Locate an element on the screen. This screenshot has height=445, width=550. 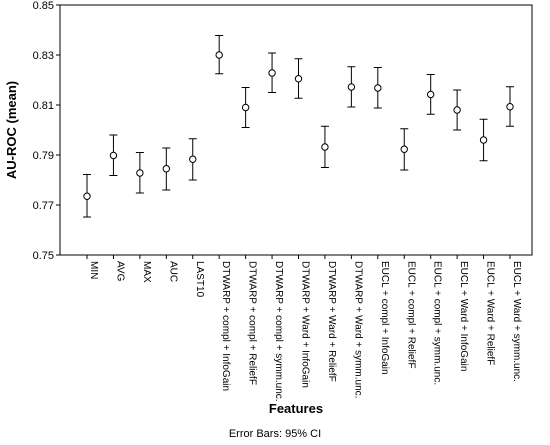
y-tick-label: 0.75 is located at coordinates (43, 256).